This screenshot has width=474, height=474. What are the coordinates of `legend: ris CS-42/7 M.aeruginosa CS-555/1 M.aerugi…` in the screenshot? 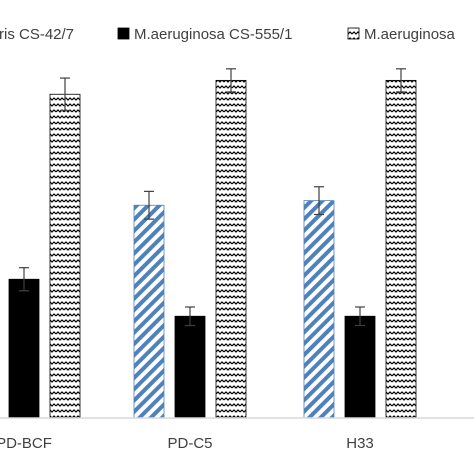 It's located at (228, 34).